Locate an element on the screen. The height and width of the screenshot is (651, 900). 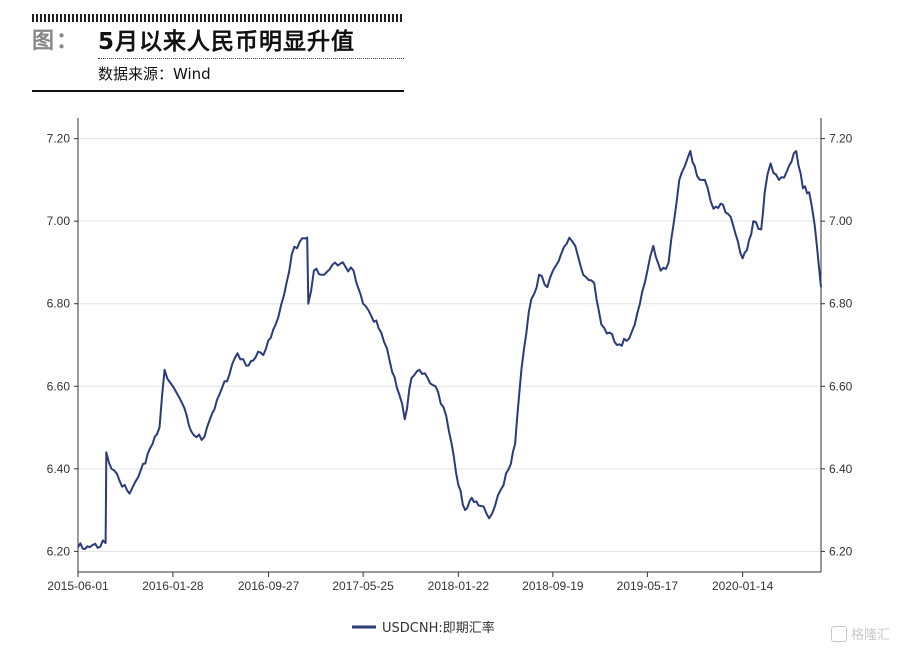
y-tick-label-right: 6.80 is located at coordinates (841, 304).